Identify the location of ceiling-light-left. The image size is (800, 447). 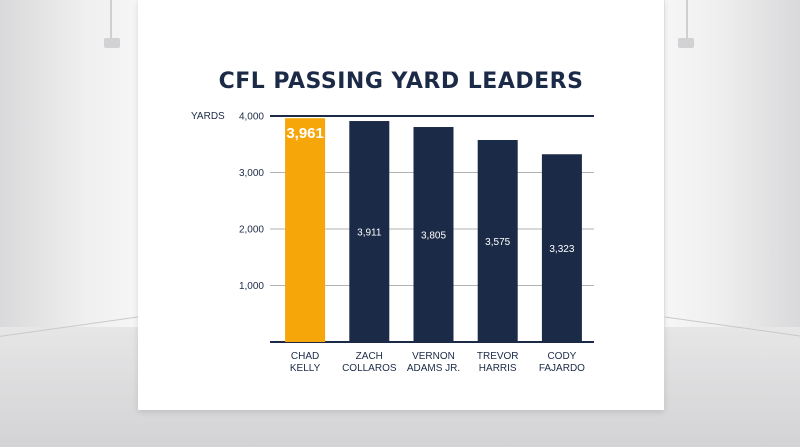
(112, 43).